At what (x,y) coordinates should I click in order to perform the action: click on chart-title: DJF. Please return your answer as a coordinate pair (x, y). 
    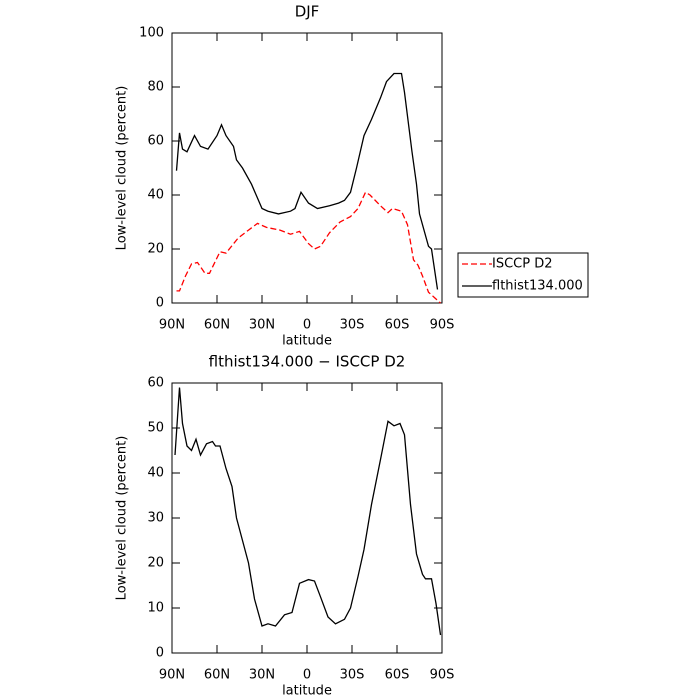
    Looking at the image, I should click on (307, 12).